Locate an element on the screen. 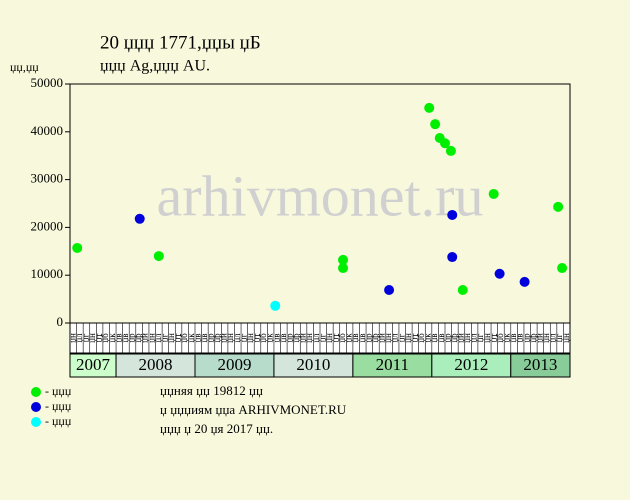 The width and height of the screenshot is (630, 500). year-label: 2013 is located at coordinates (540, 364).